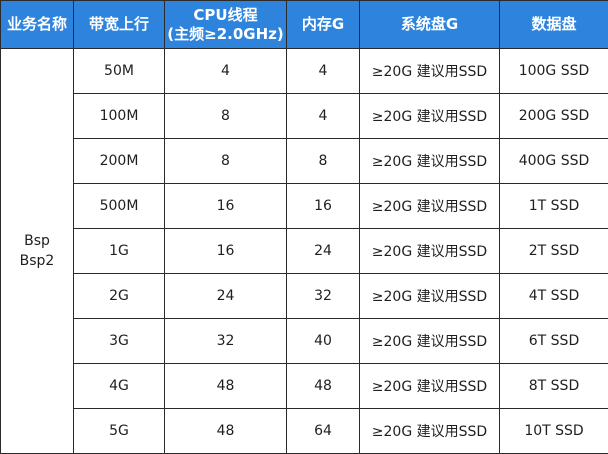 The image size is (608, 454). Describe the element at coordinates (553, 386) in the screenshot. I see `data-disk-cell: 8T SSD` at that location.